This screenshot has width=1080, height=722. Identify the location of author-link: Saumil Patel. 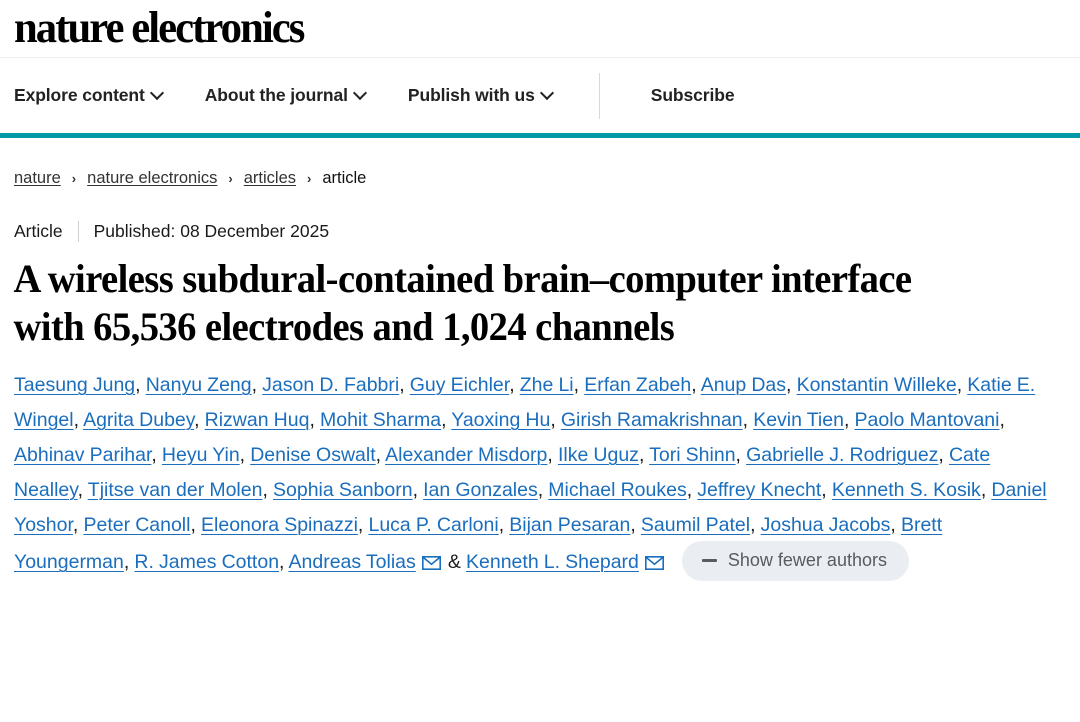
(695, 525).